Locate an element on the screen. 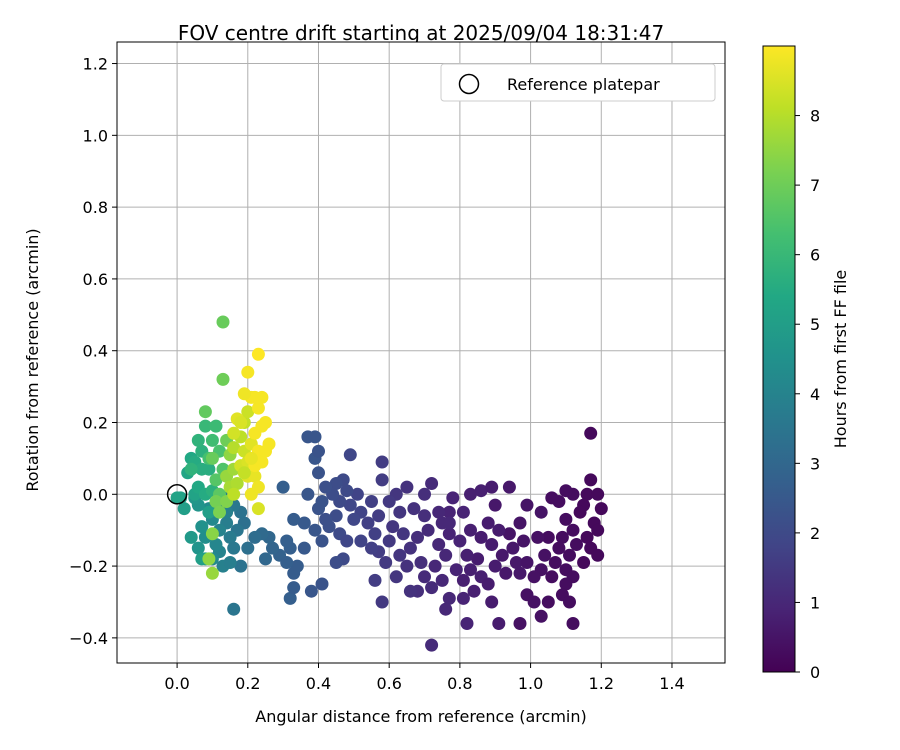 This screenshot has height=750, width=900. x-axis-label: Angular distance from reference (arcmin) is located at coordinates (420, 716).